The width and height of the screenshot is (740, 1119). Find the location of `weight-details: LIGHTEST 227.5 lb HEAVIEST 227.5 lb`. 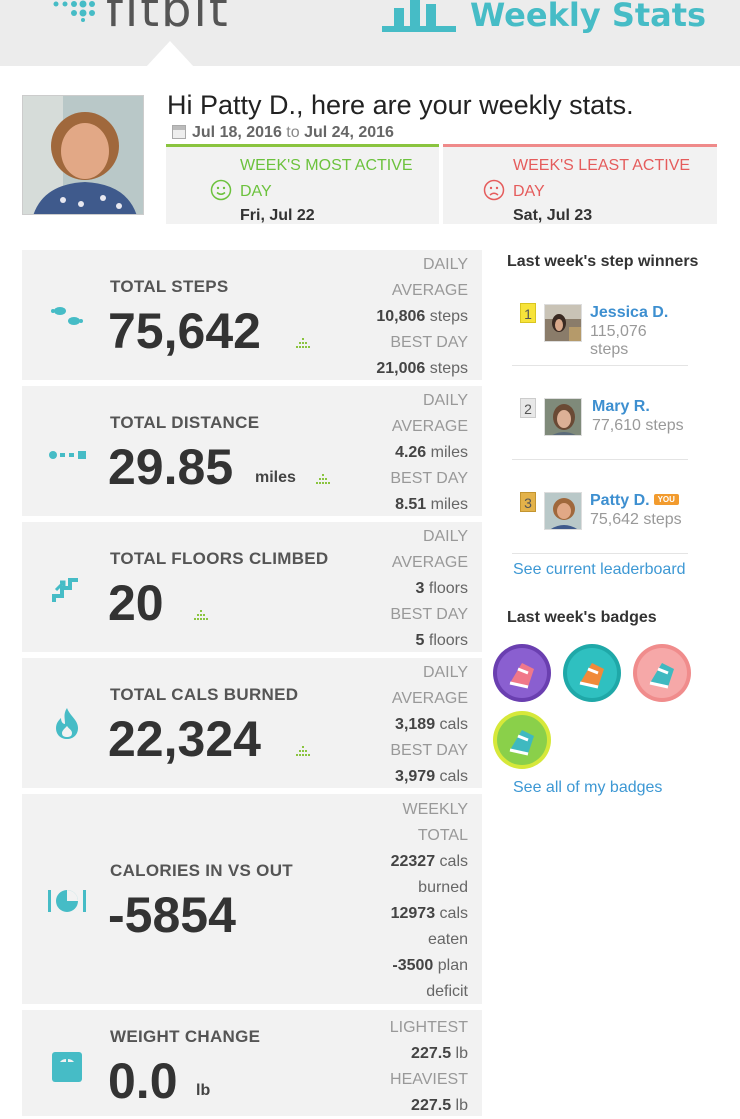

weight-details: LIGHTEST 227.5 lb HEAVIEST 227.5 lb is located at coordinates (429, 1067).